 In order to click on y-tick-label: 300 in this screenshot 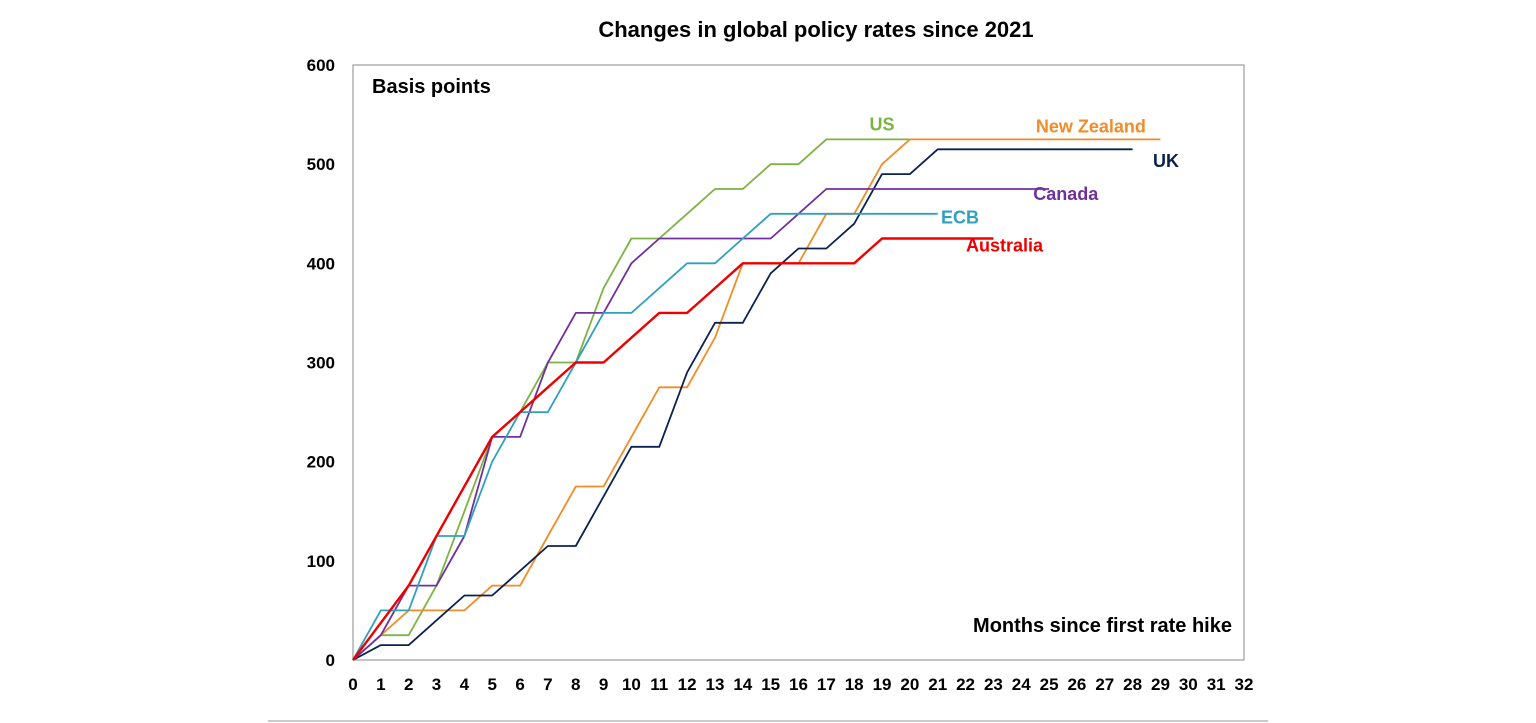, I will do `click(321, 363)`.